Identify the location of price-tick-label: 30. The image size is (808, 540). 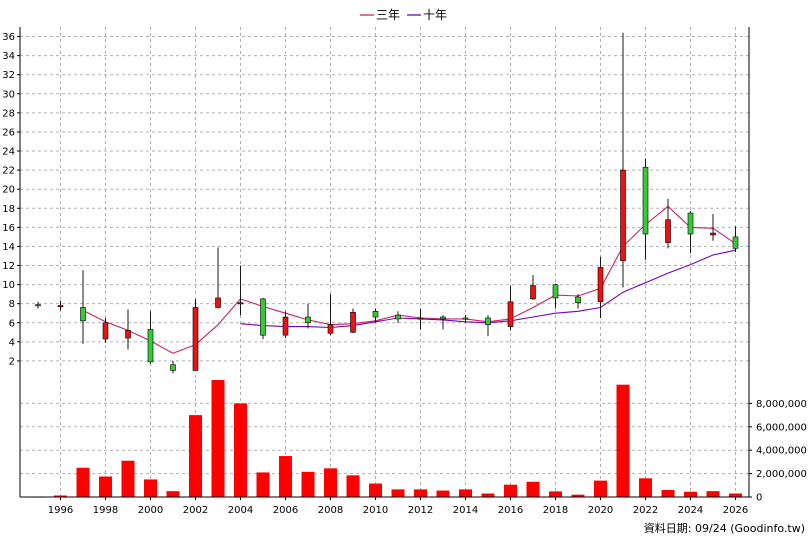
(8, 94).